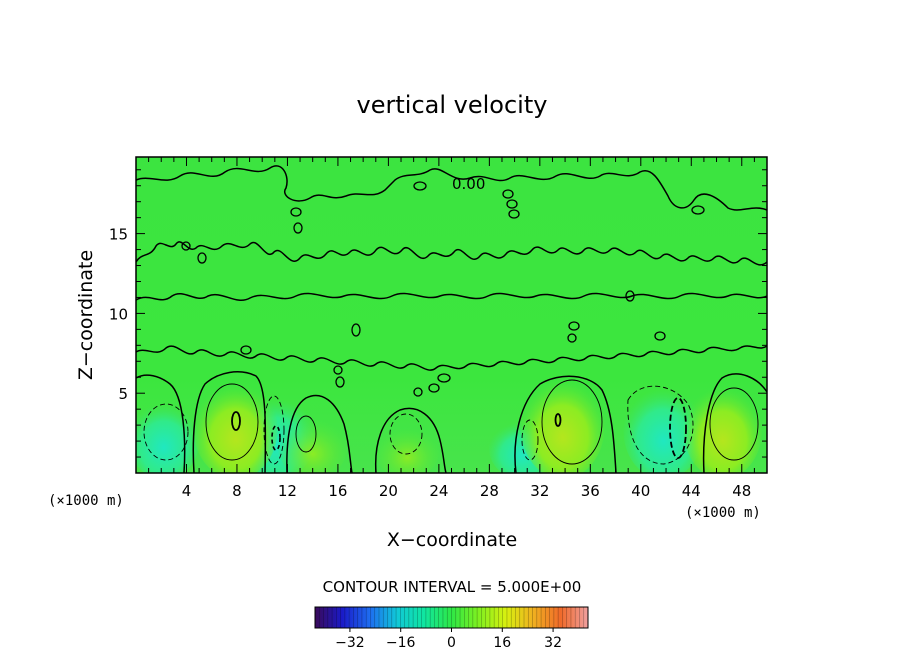 The height and width of the screenshot is (654, 904). I want to click on y-tick-label: 10, so click(118, 314).